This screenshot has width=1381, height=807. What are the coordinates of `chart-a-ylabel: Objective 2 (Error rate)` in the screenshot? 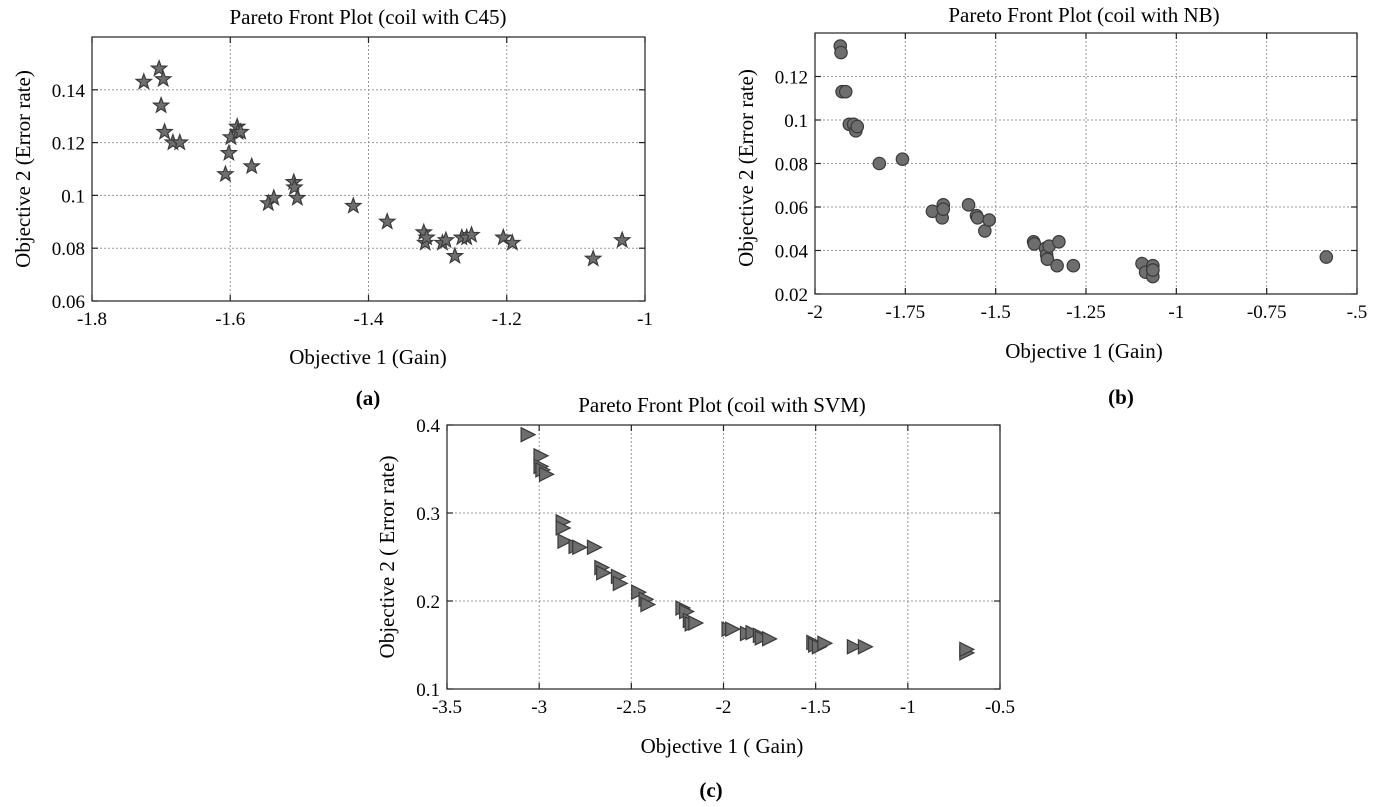 It's located at (23, 169).